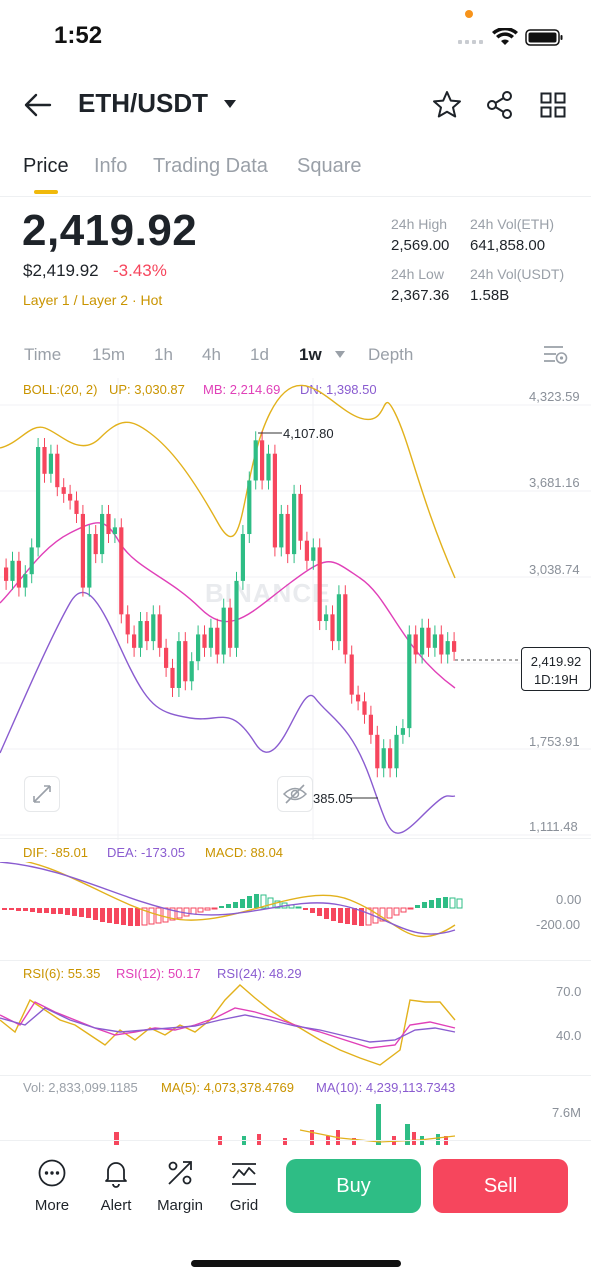 The image size is (591, 1280). I want to click on chart-settings-icon, so click(556, 355).